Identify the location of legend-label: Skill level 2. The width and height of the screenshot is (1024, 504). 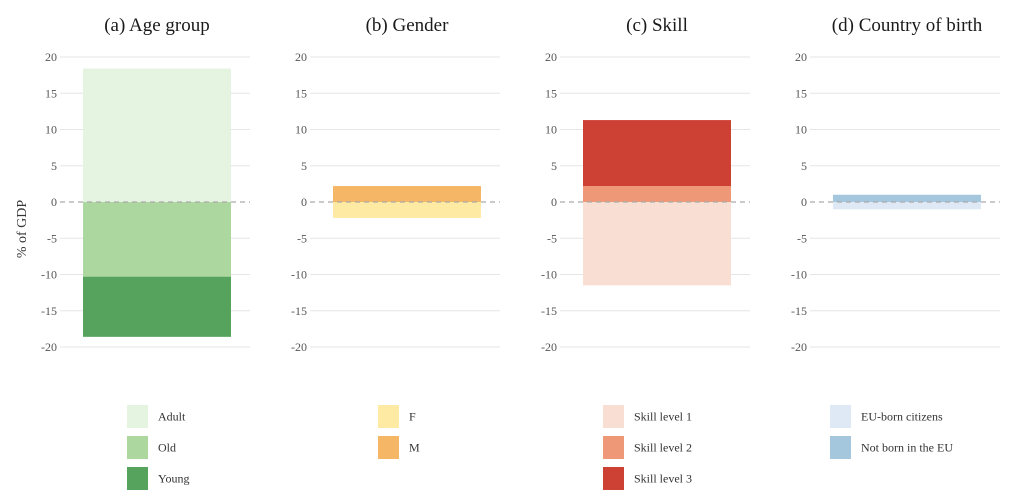
(663, 448).